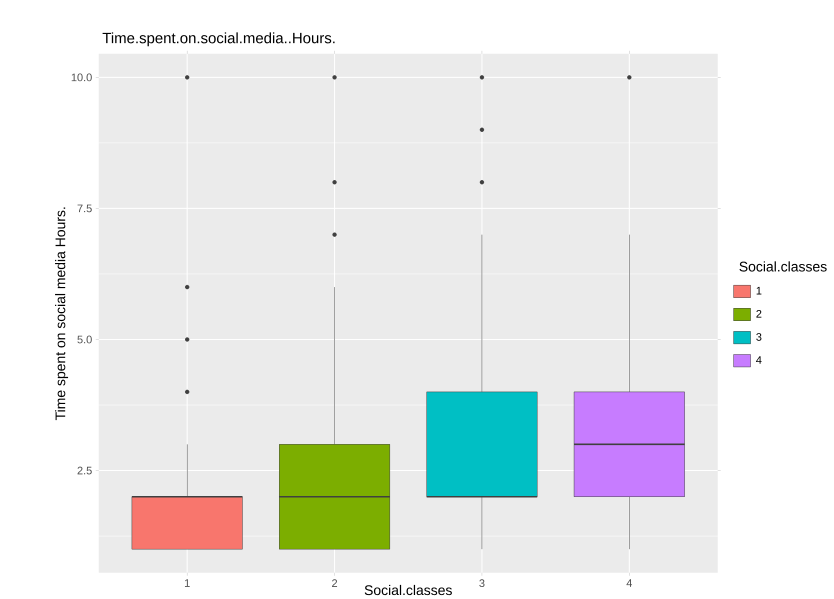 This screenshot has height=599, width=834. I want to click on legend-title: Social.classes, so click(783, 266).